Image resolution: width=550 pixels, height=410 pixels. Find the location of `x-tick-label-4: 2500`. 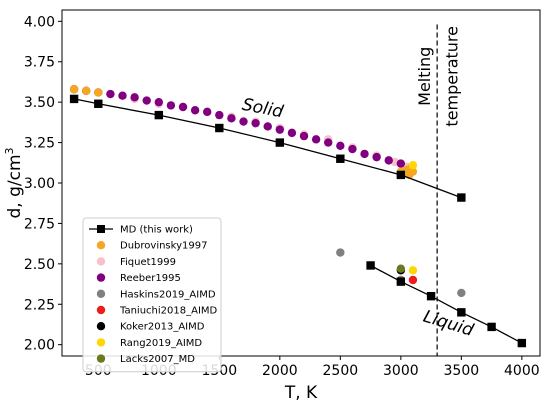

x-tick-label-4: 2500 is located at coordinates (341, 371).